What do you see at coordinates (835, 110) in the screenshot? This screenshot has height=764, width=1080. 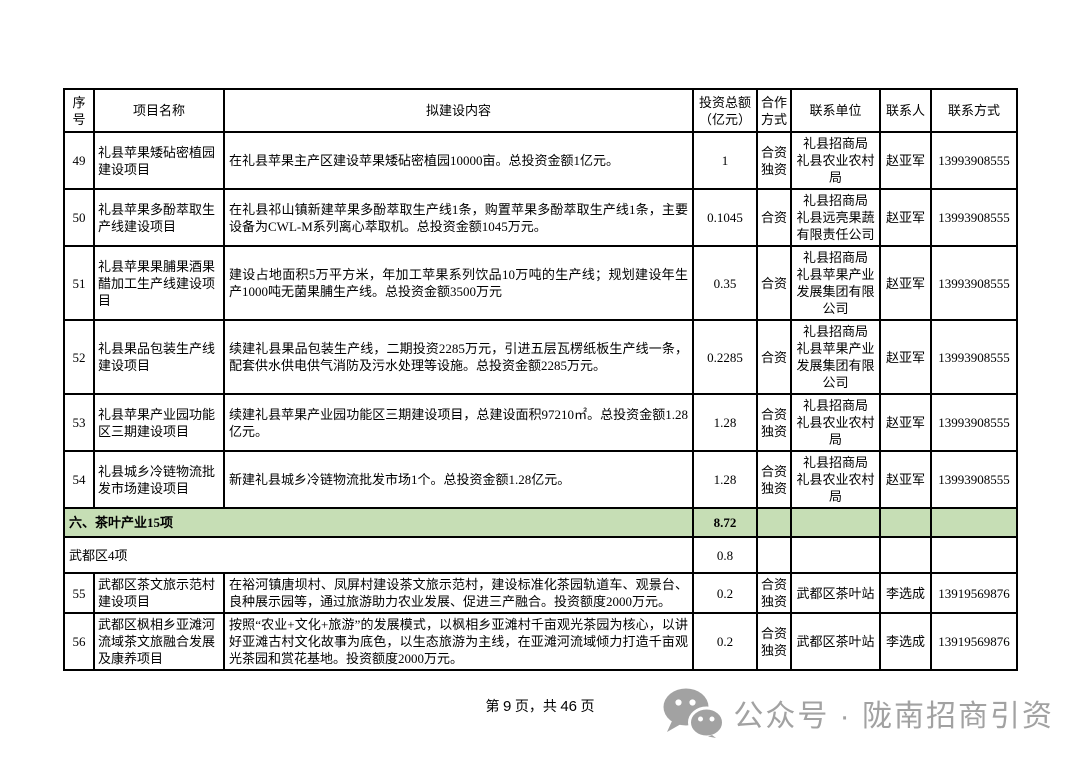 I see `header-contact-unit: 联系单位` at bounding box center [835, 110].